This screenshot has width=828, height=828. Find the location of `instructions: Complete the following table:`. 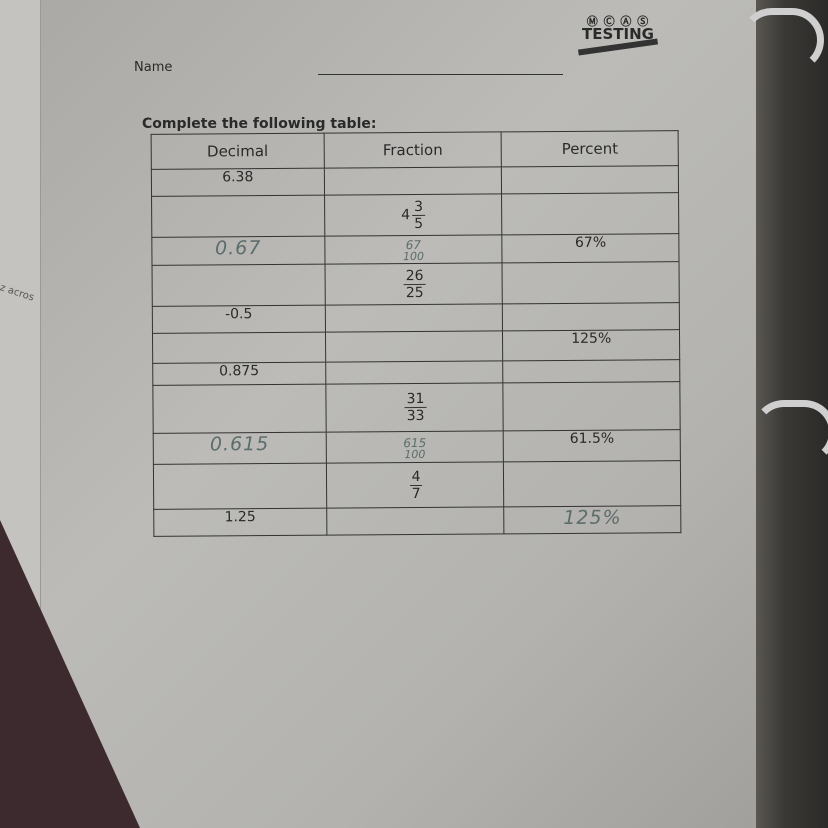

instructions: Complete the following table: is located at coordinates (259, 124).